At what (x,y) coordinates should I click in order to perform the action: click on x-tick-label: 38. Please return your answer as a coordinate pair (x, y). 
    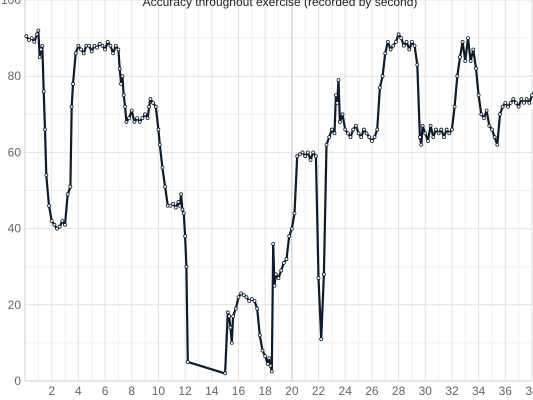
    Looking at the image, I should click on (529, 391).